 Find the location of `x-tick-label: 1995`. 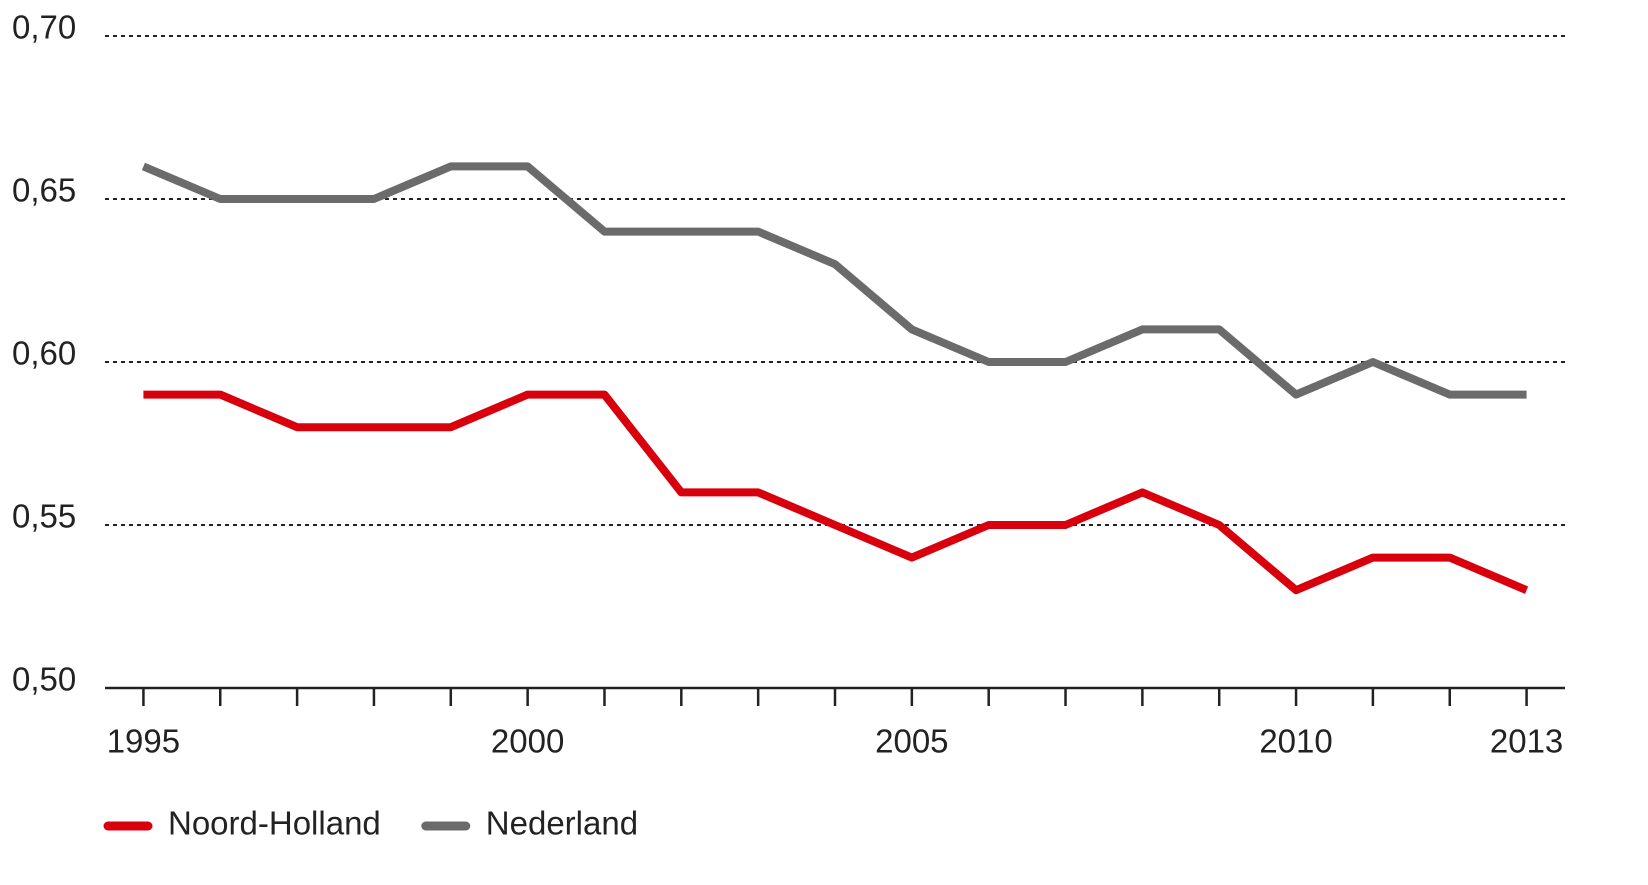

x-tick-label: 1995 is located at coordinates (143, 741).